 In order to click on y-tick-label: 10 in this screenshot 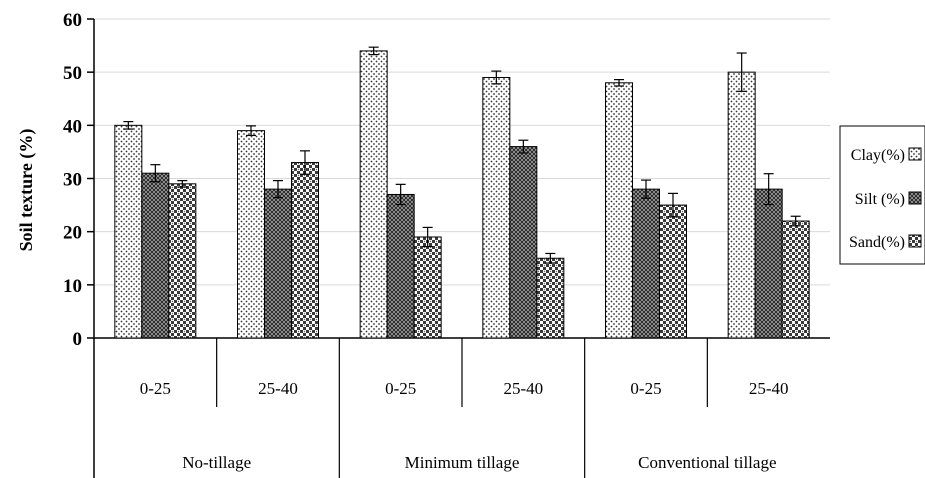, I will do `click(72, 286)`.